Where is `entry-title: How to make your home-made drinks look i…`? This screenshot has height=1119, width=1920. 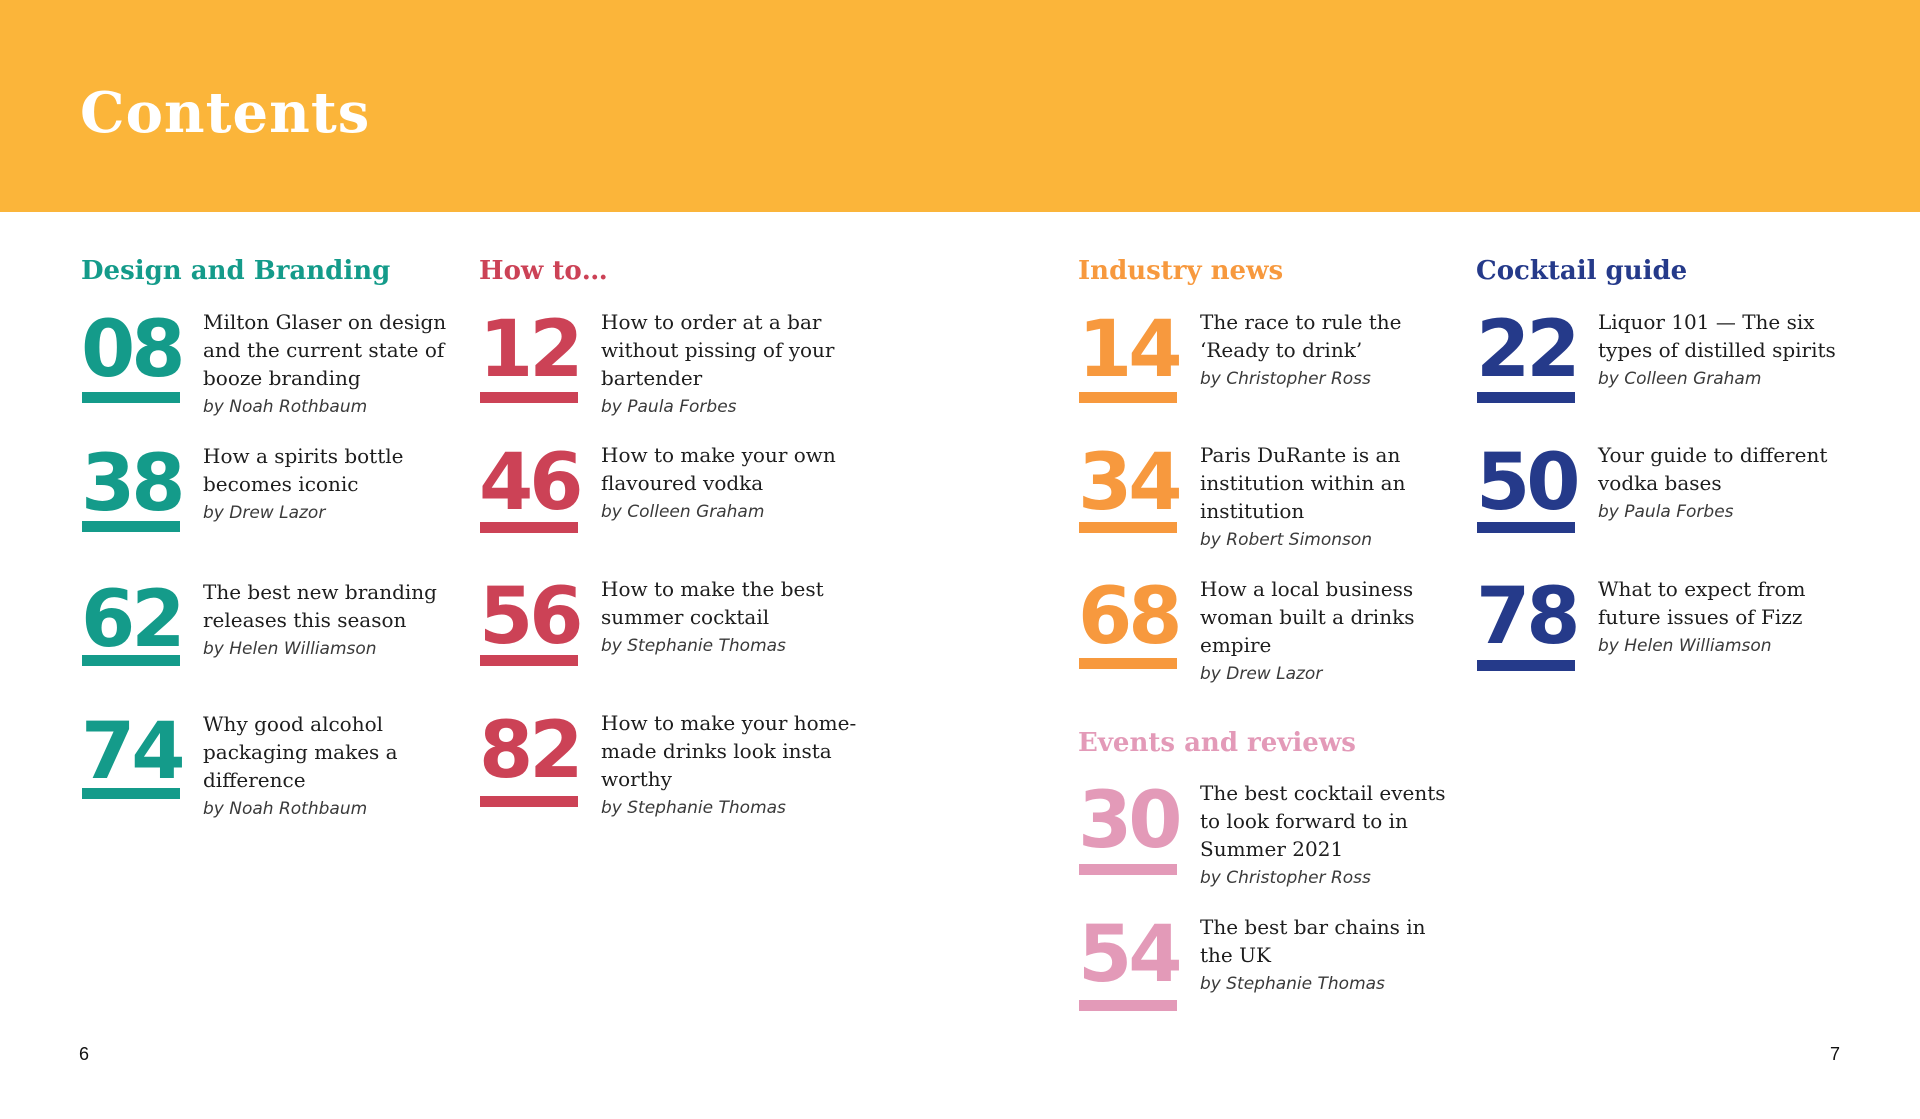
entry-title: How to make your home-made drinks look i… is located at coordinates (731, 765).